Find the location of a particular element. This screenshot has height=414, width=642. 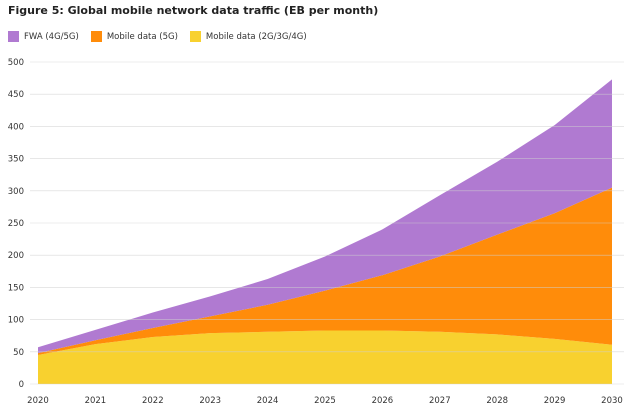

x-tick-label-2030: 2030 is located at coordinates (612, 401).